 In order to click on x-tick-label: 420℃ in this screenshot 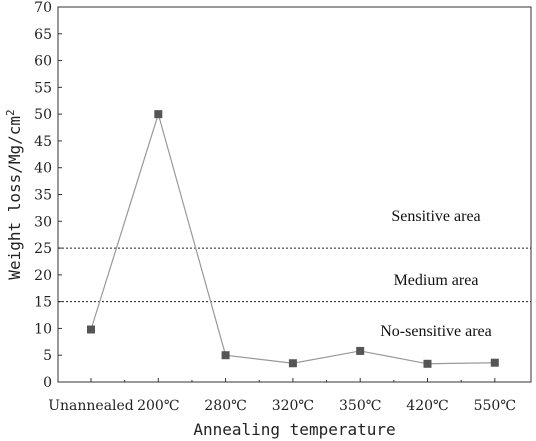, I will do `click(427, 406)`.